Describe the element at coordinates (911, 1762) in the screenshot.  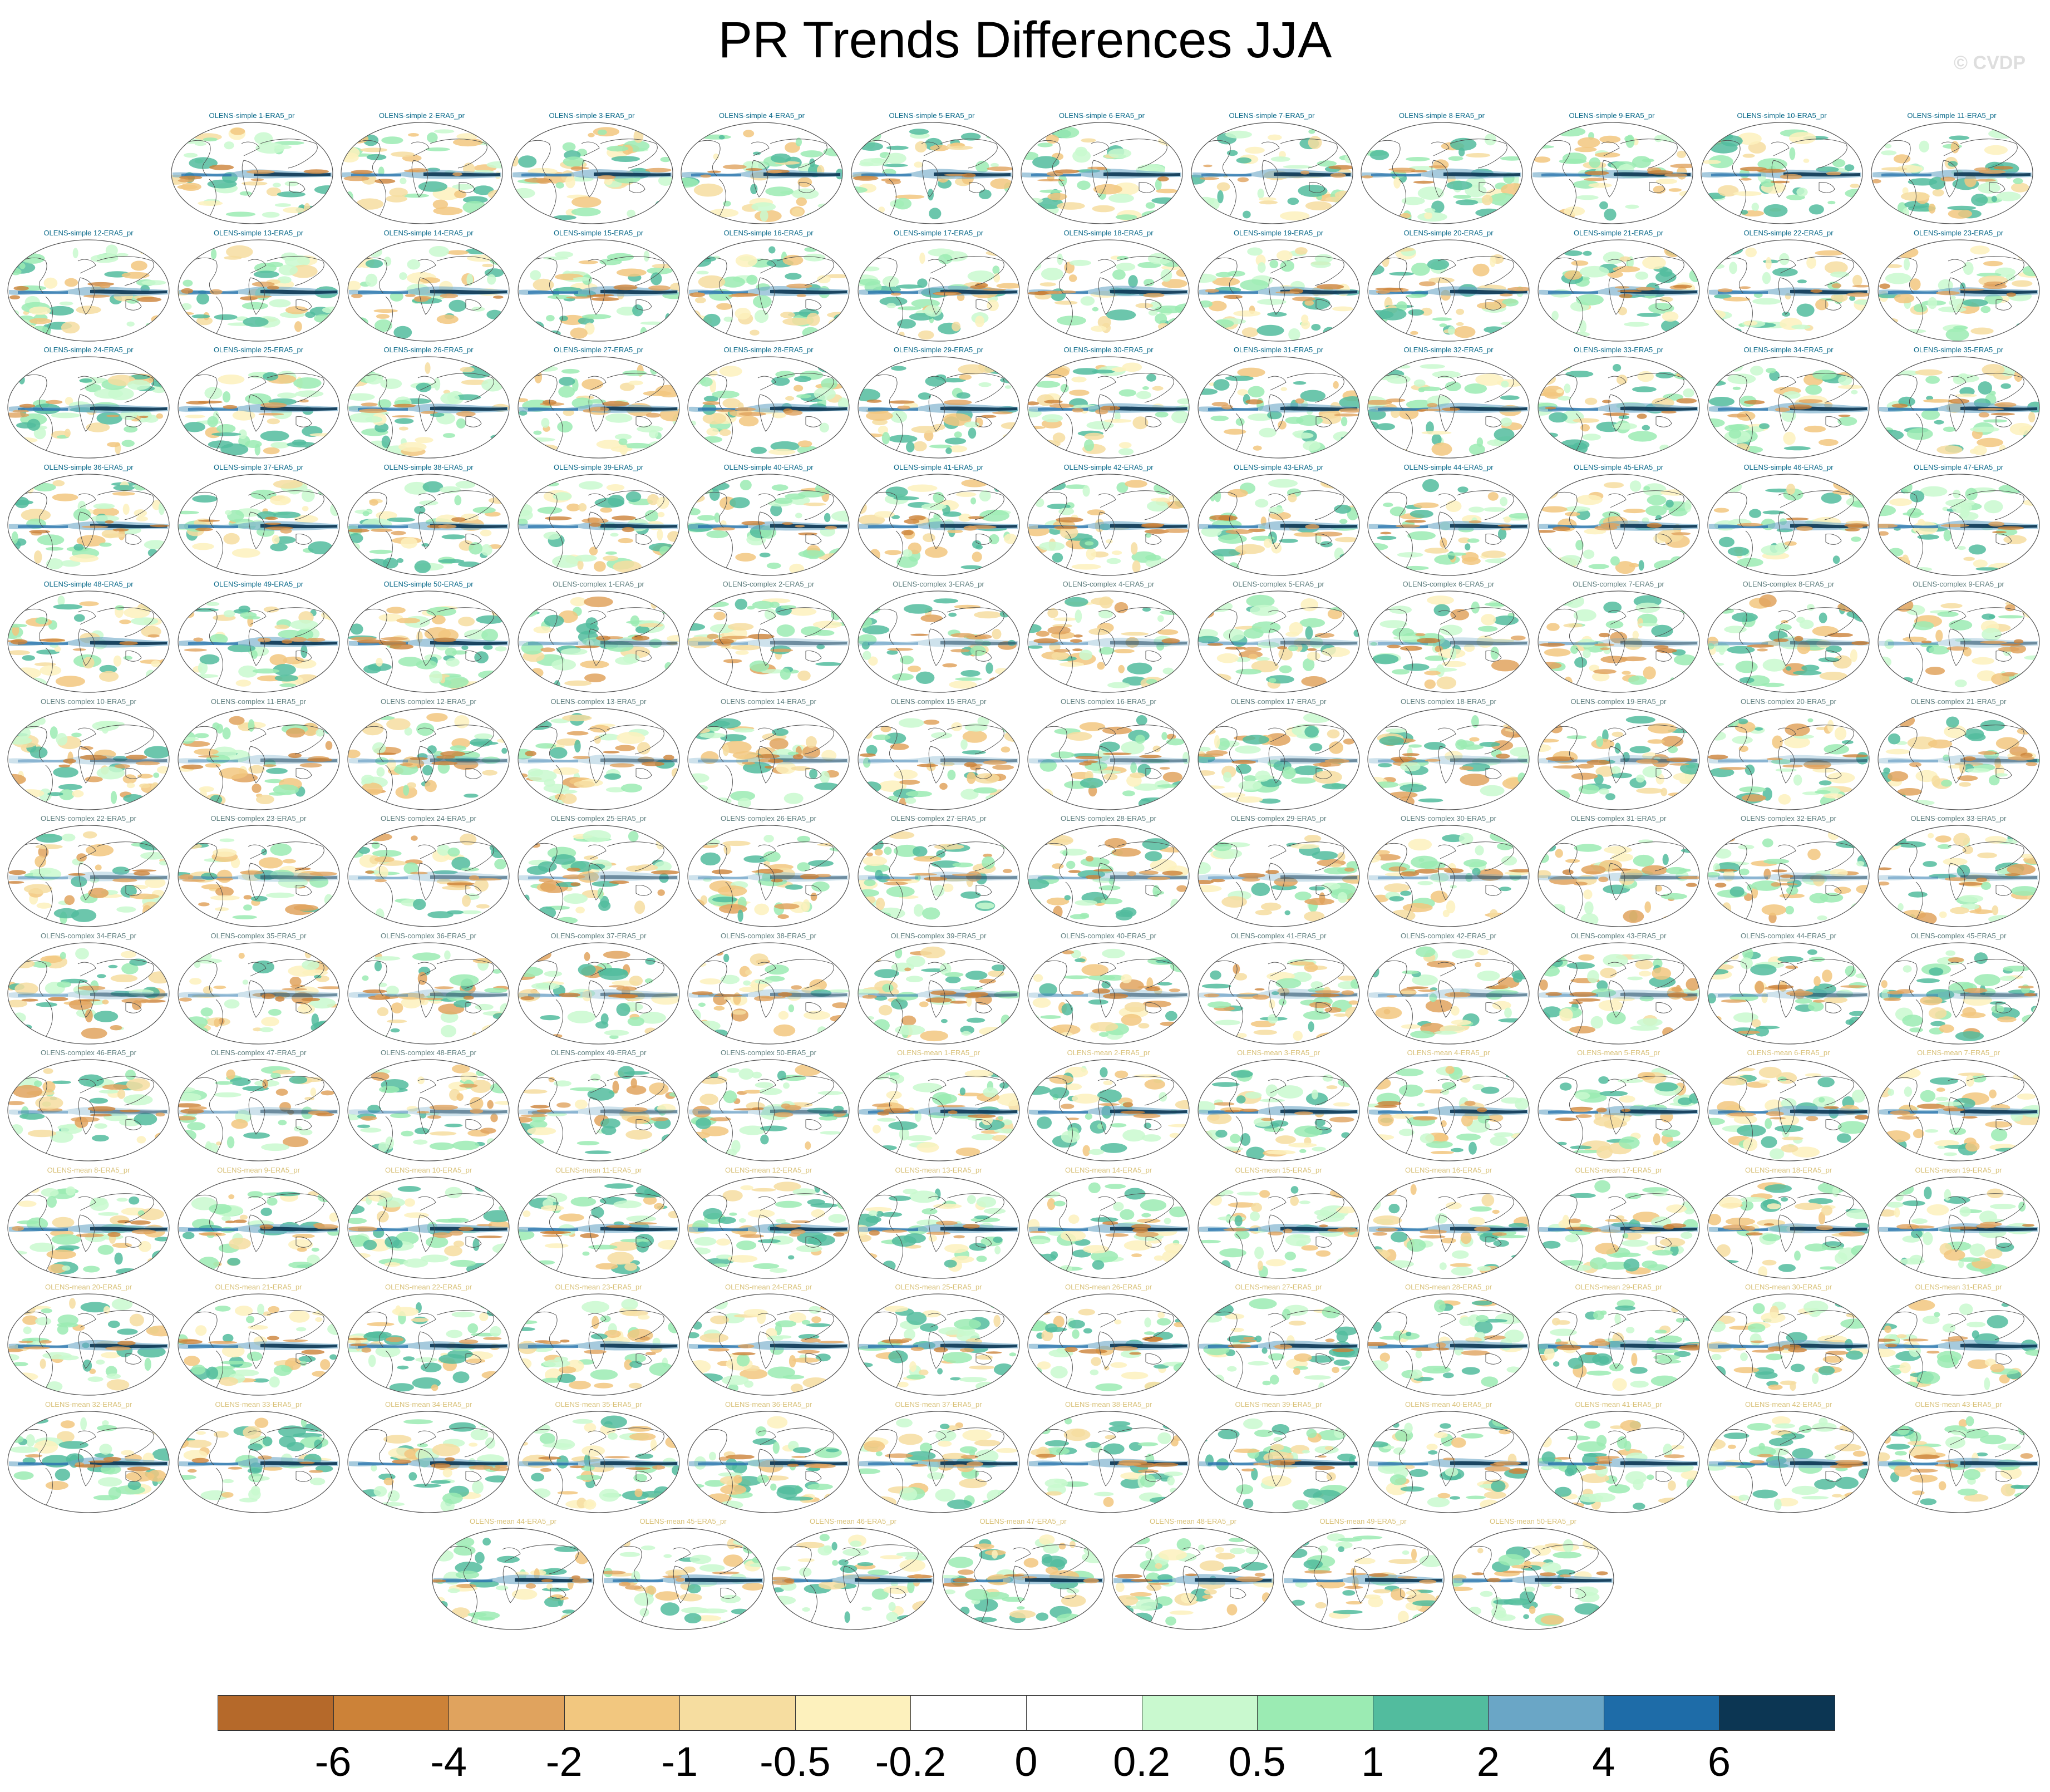
I see `colorbar-tick-label: -0.2` at that location.